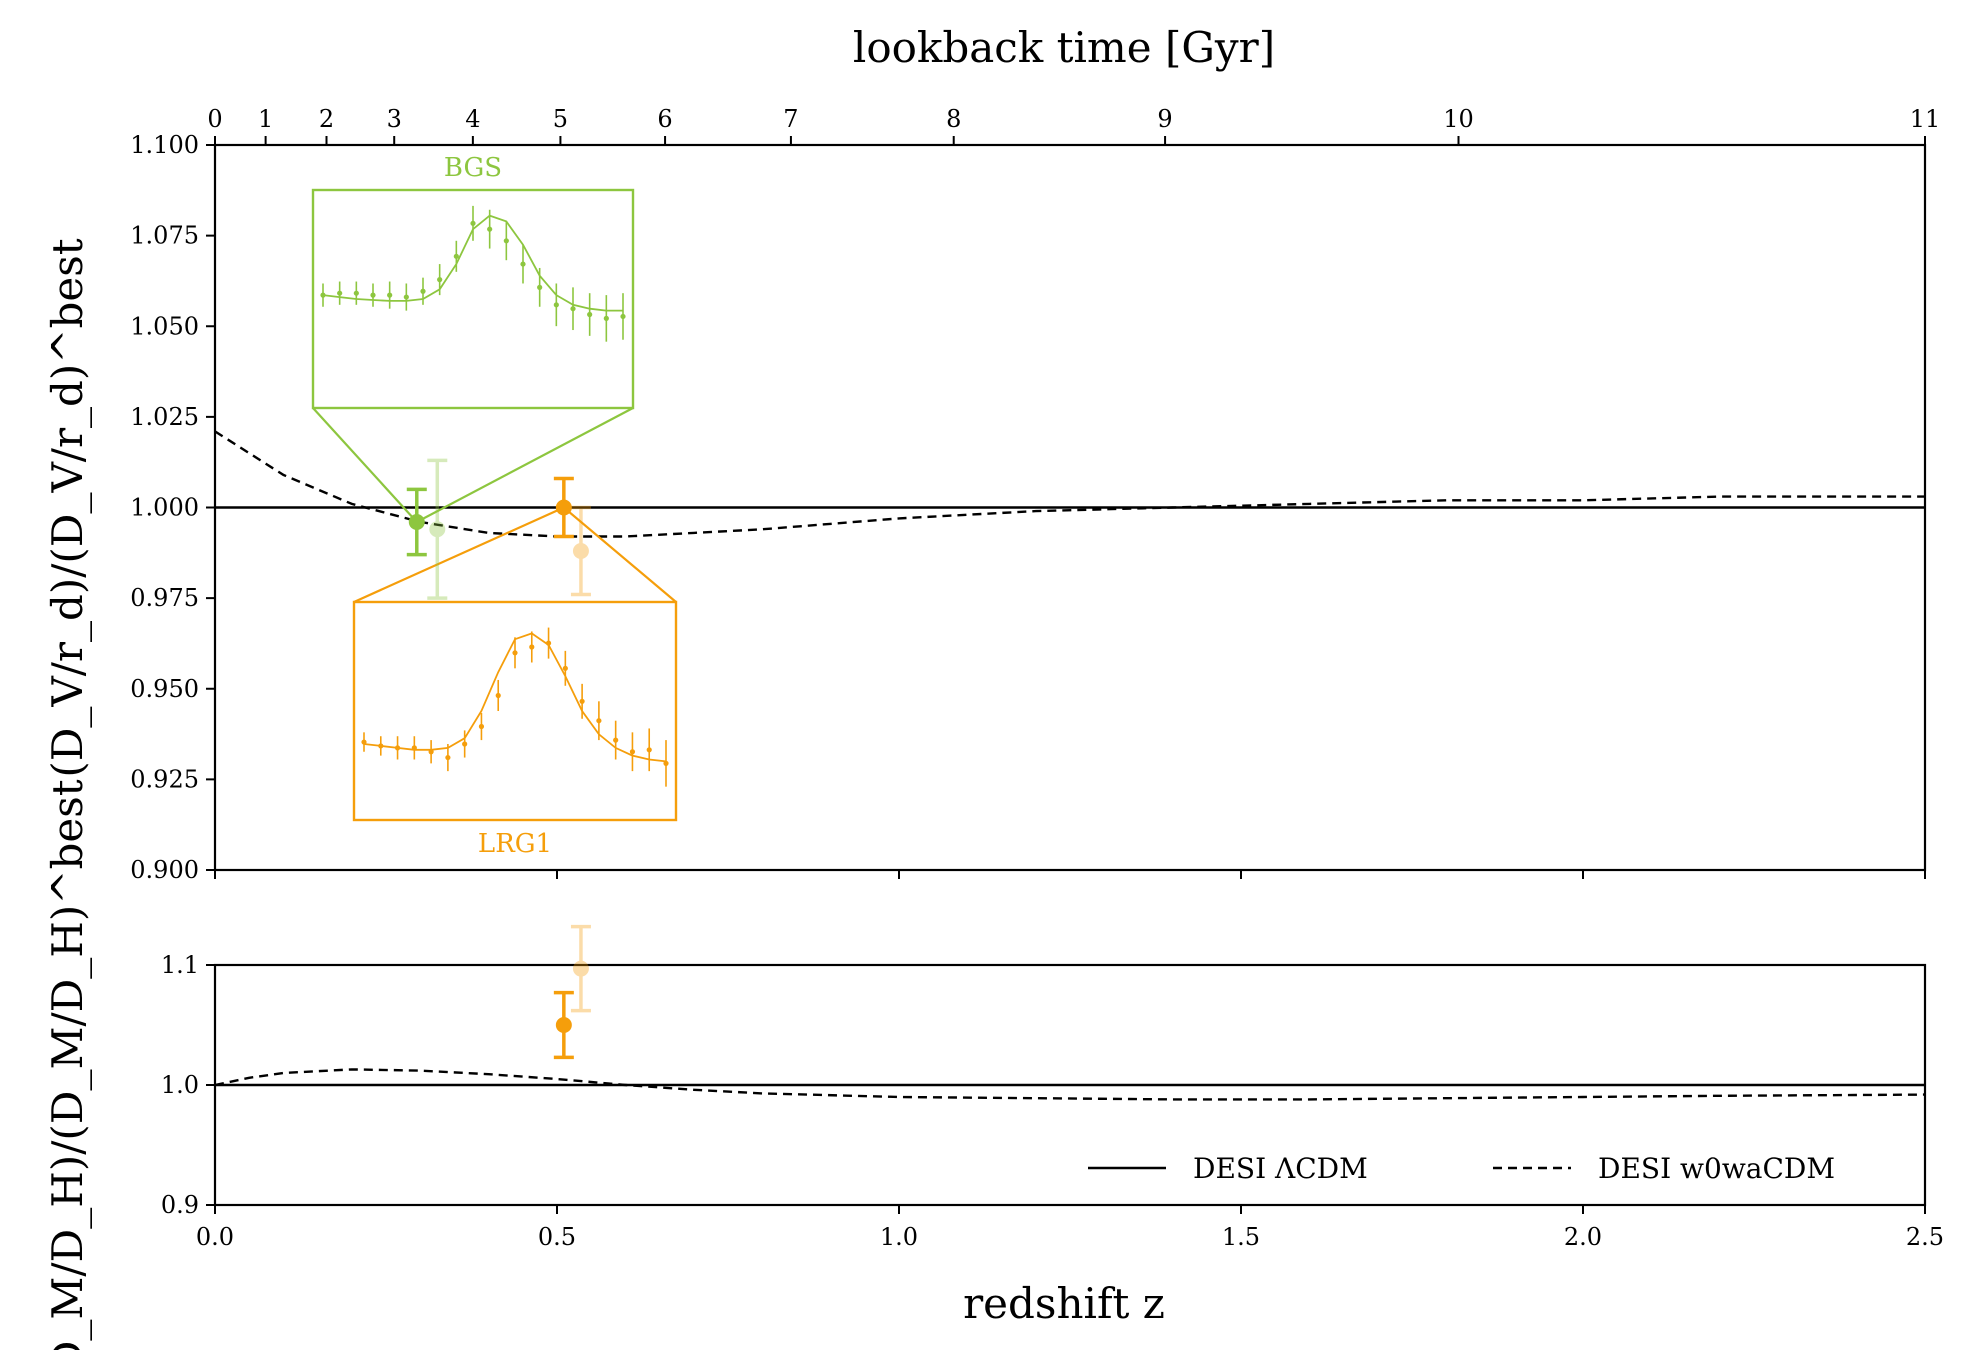 This screenshot has width=1968, height=1350. What do you see at coordinates (1070, 1228) in the screenshot?
I see `bottom-x-ticks: 0.0 0.5 1.0 1.5 2.0 2.5` at bounding box center [1070, 1228].